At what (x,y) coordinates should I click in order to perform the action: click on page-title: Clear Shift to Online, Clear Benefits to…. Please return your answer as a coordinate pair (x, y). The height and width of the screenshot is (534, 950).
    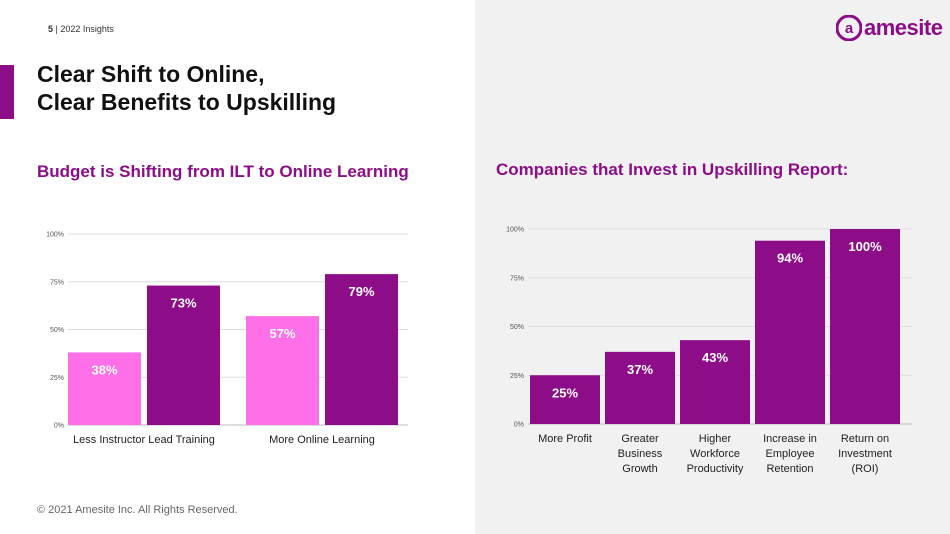
    Looking at the image, I should click on (186, 88).